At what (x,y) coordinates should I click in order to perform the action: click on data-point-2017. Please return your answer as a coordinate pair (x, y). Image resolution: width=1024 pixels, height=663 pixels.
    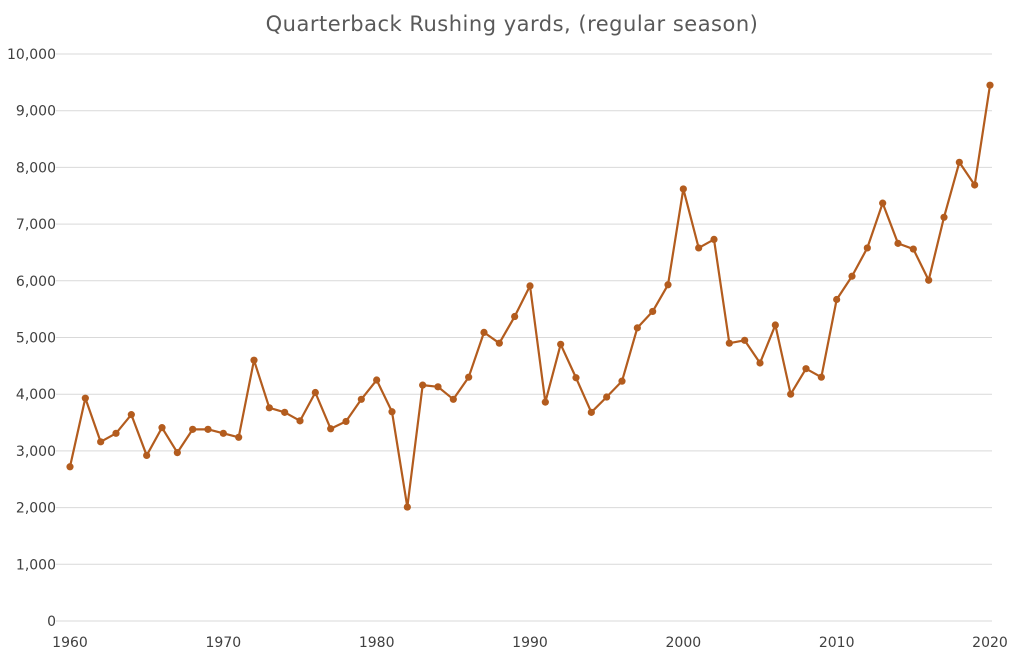
    Looking at the image, I should click on (944, 217).